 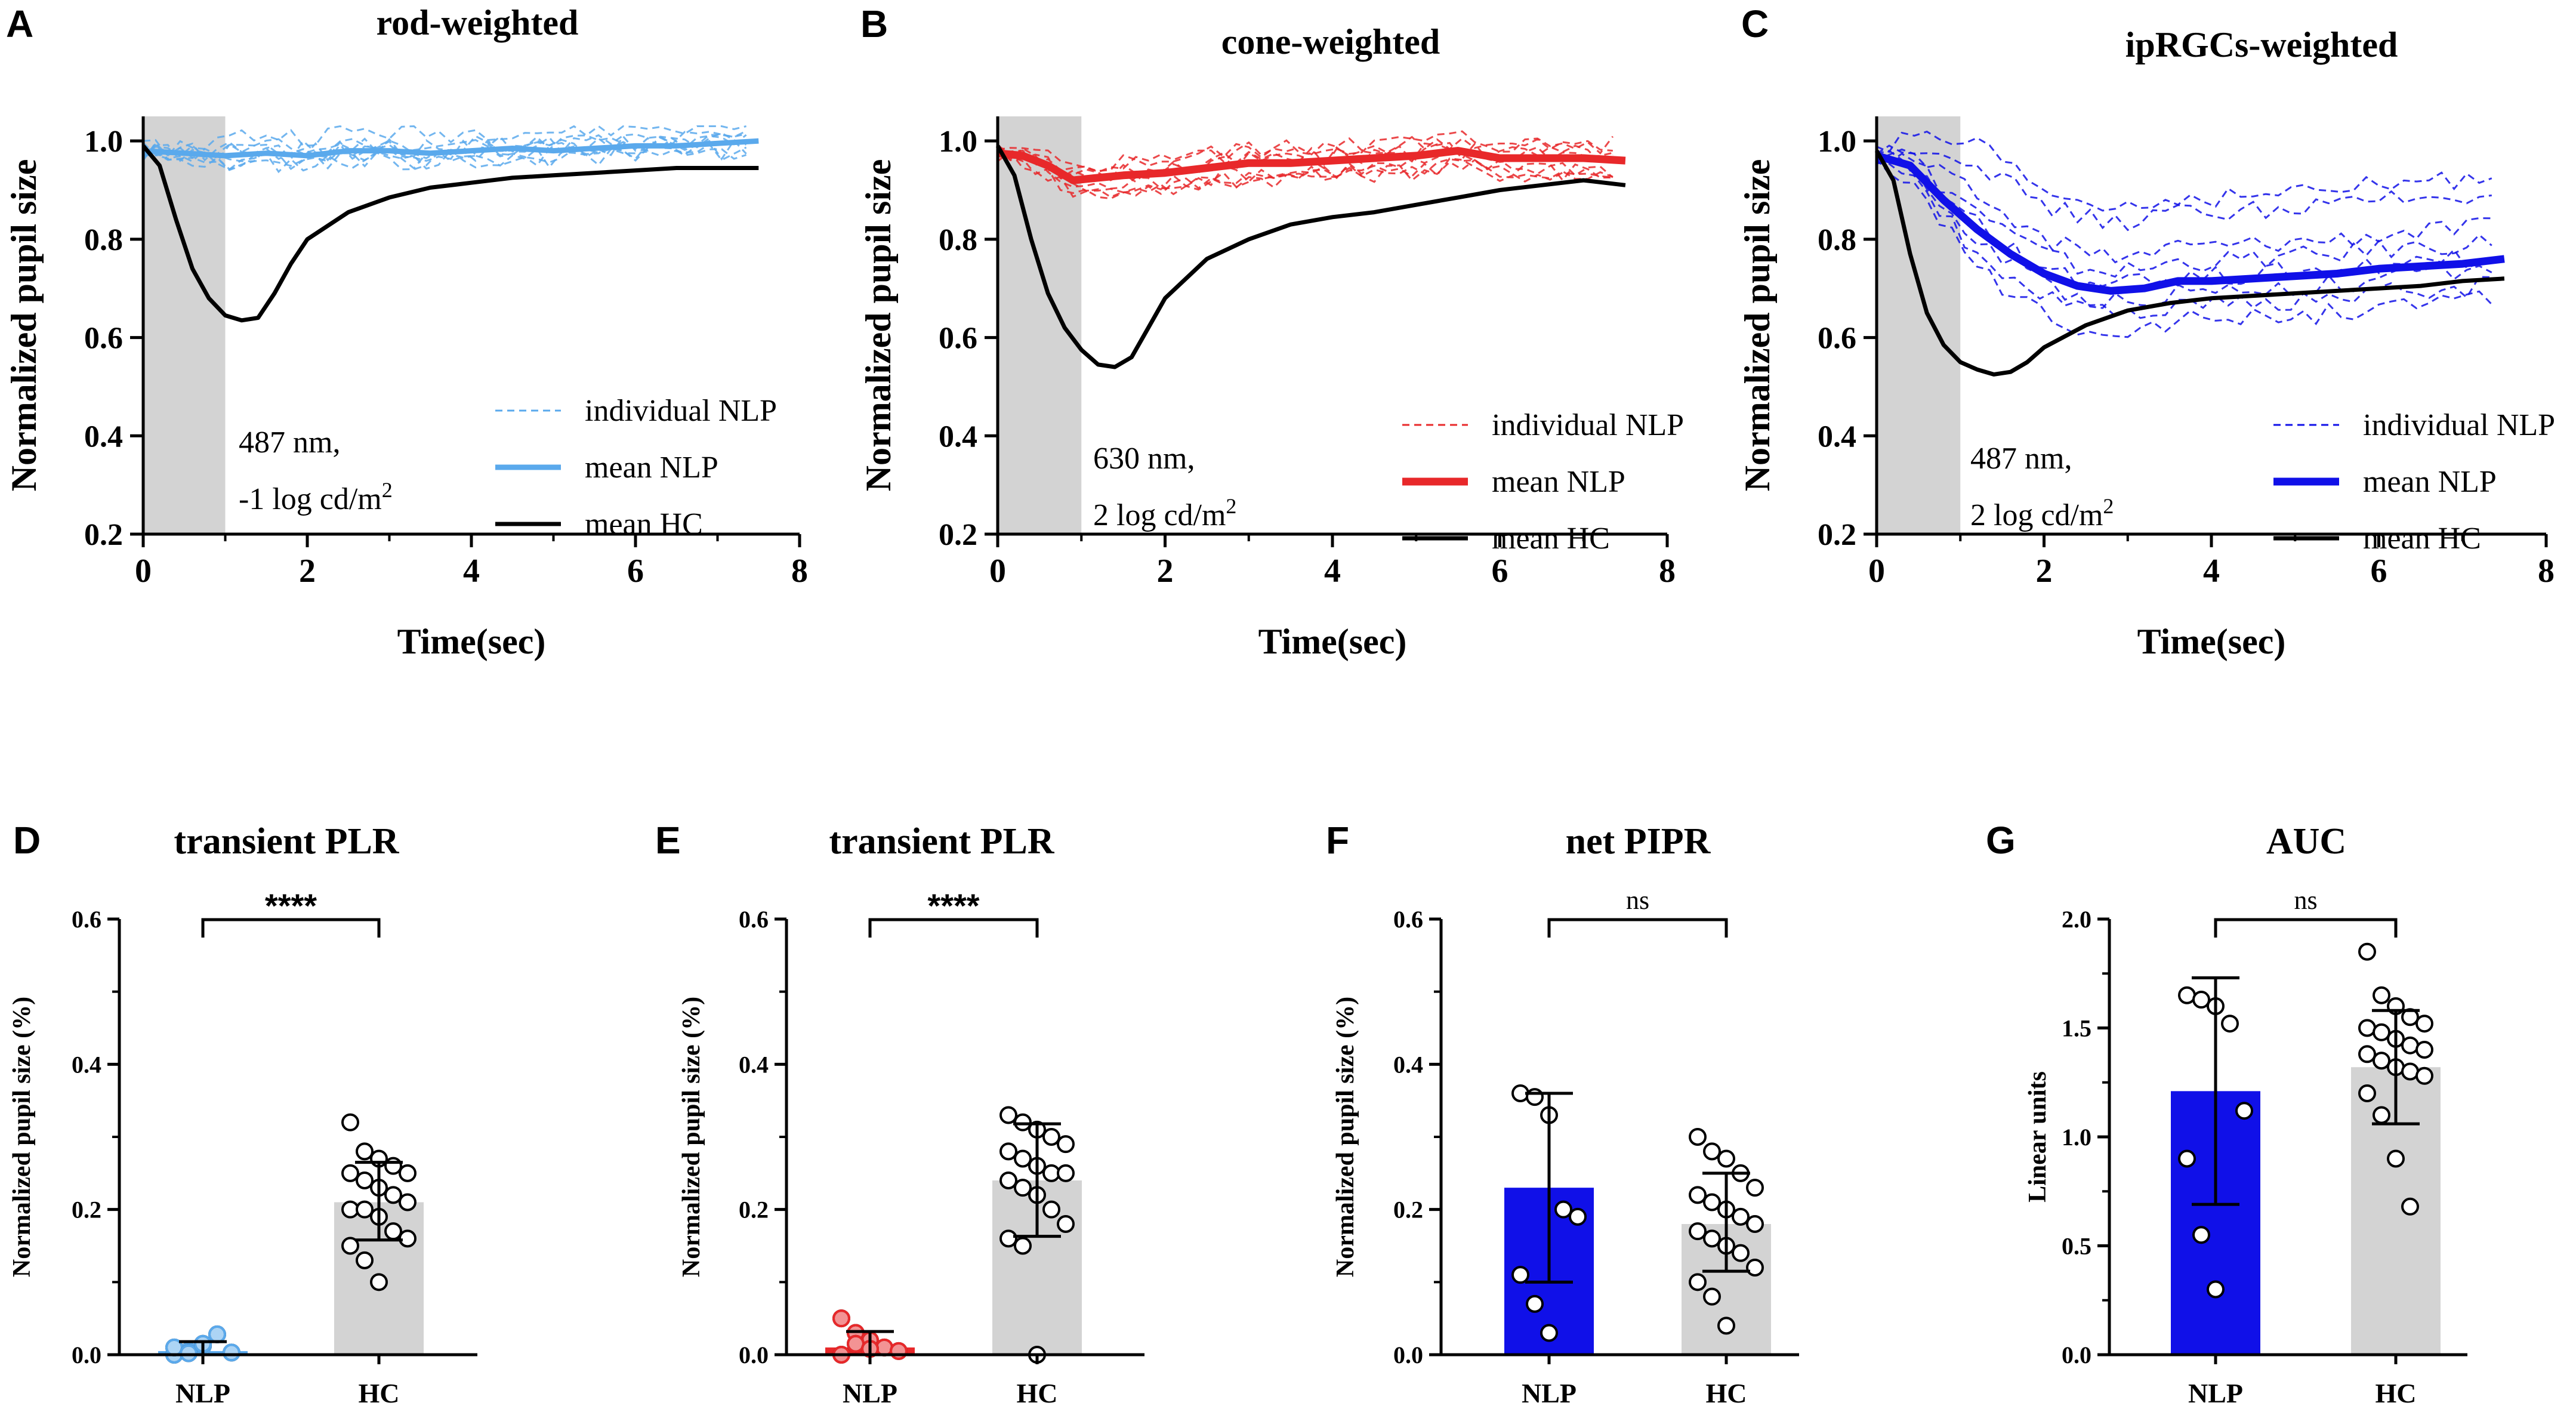 What do you see at coordinates (1919, 325) in the screenshot?
I see `stimulus-window` at bounding box center [1919, 325].